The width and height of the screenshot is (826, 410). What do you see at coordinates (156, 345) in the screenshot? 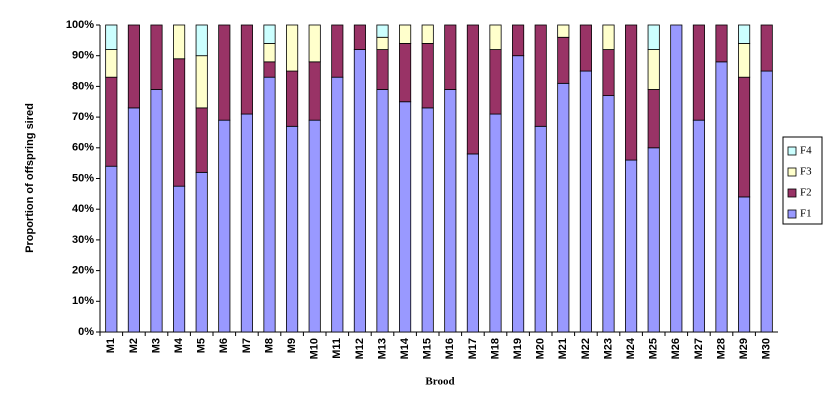
I see `x-tick-label: M3` at bounding box center [156, 345].